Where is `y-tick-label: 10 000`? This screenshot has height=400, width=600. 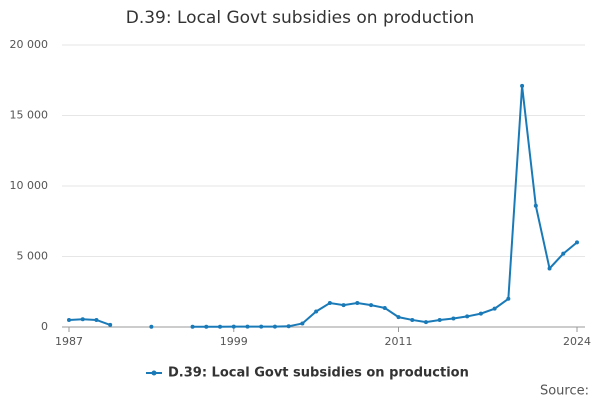 y-tick-label: 10 000 is located at coordinates (29, 185).